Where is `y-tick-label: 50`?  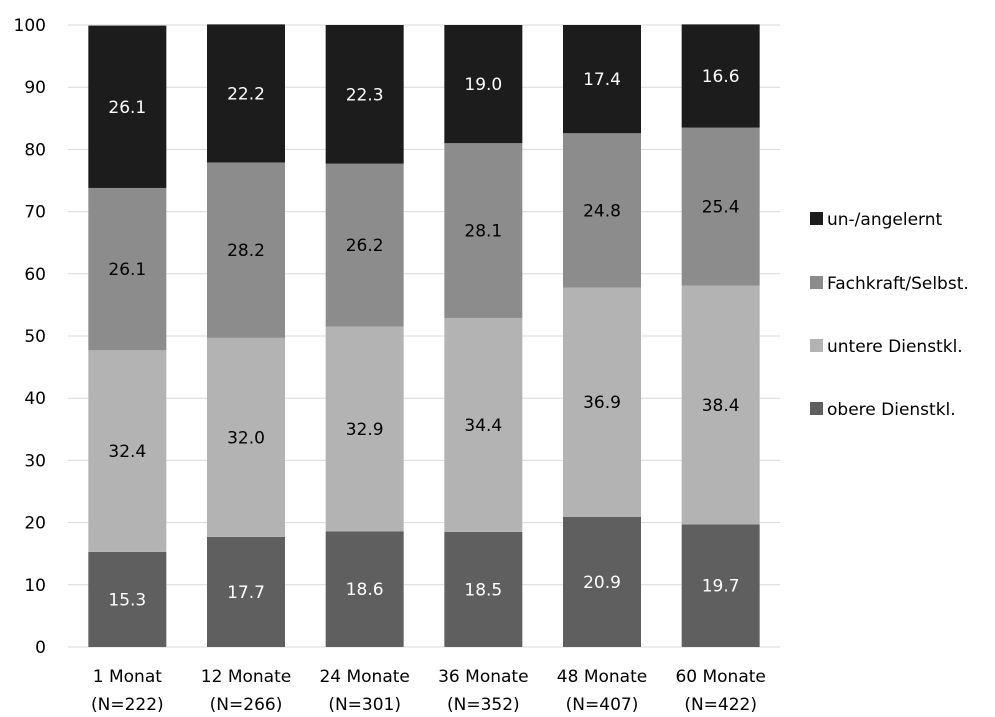
y-tick-label: 50 is located at coordinates (35, 337).